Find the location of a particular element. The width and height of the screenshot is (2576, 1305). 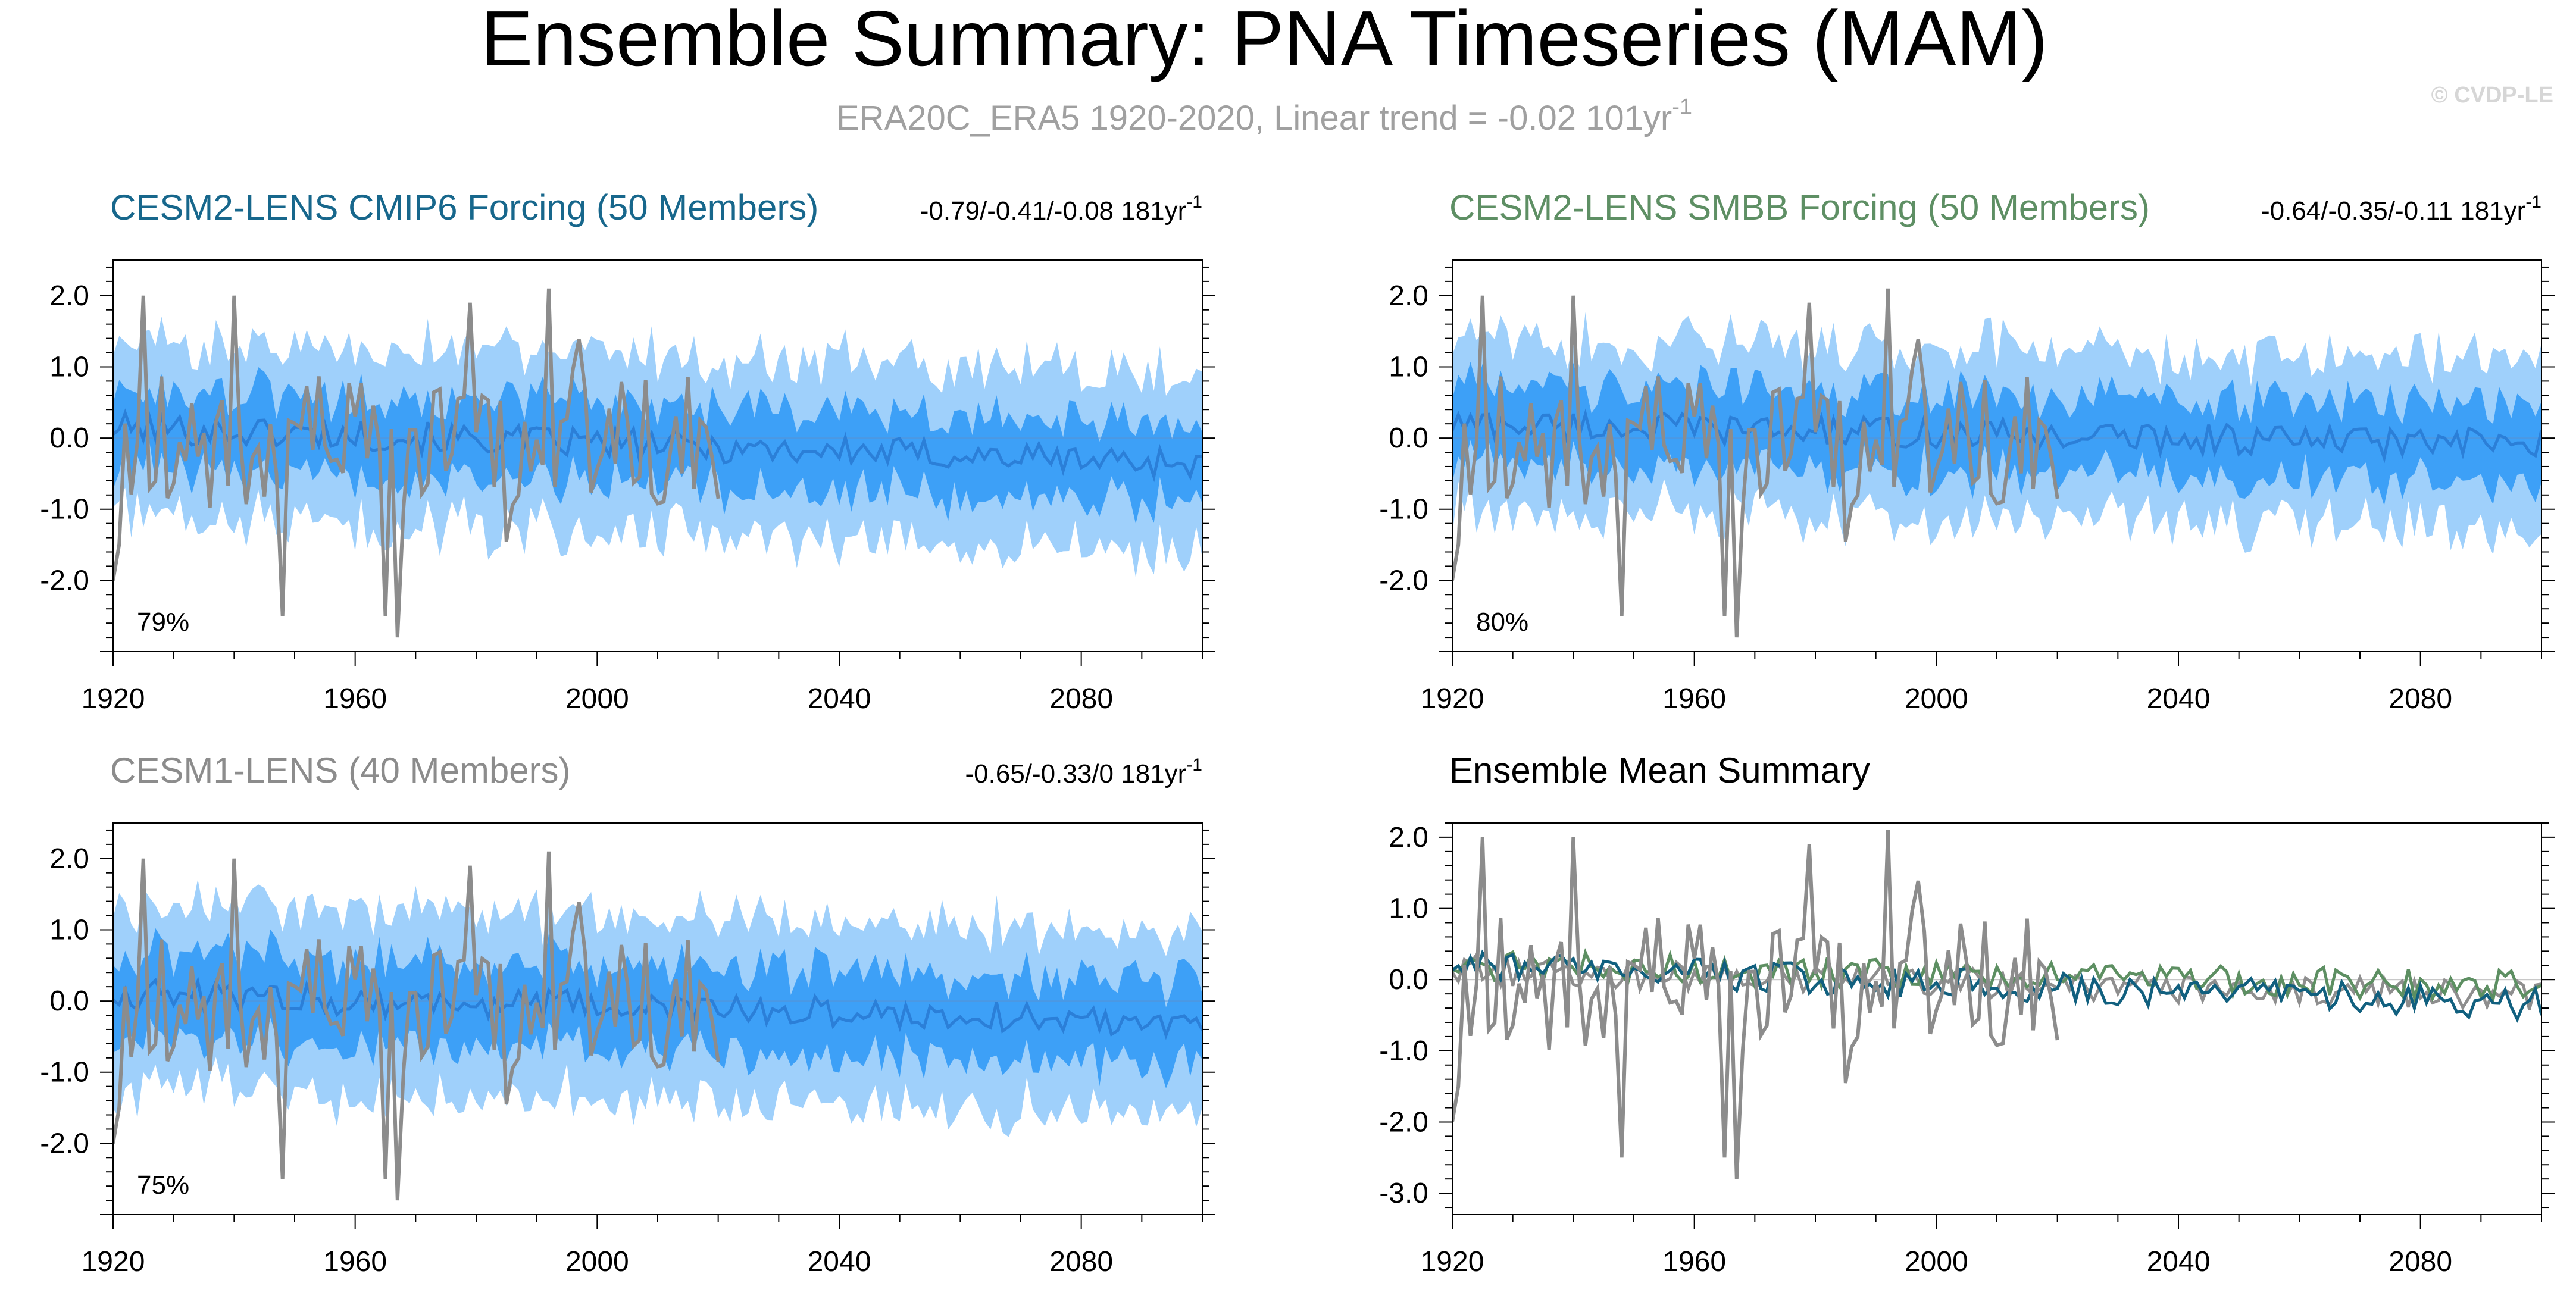

y-tick-label: -3.0 is located at coordinates (1403, 1194).